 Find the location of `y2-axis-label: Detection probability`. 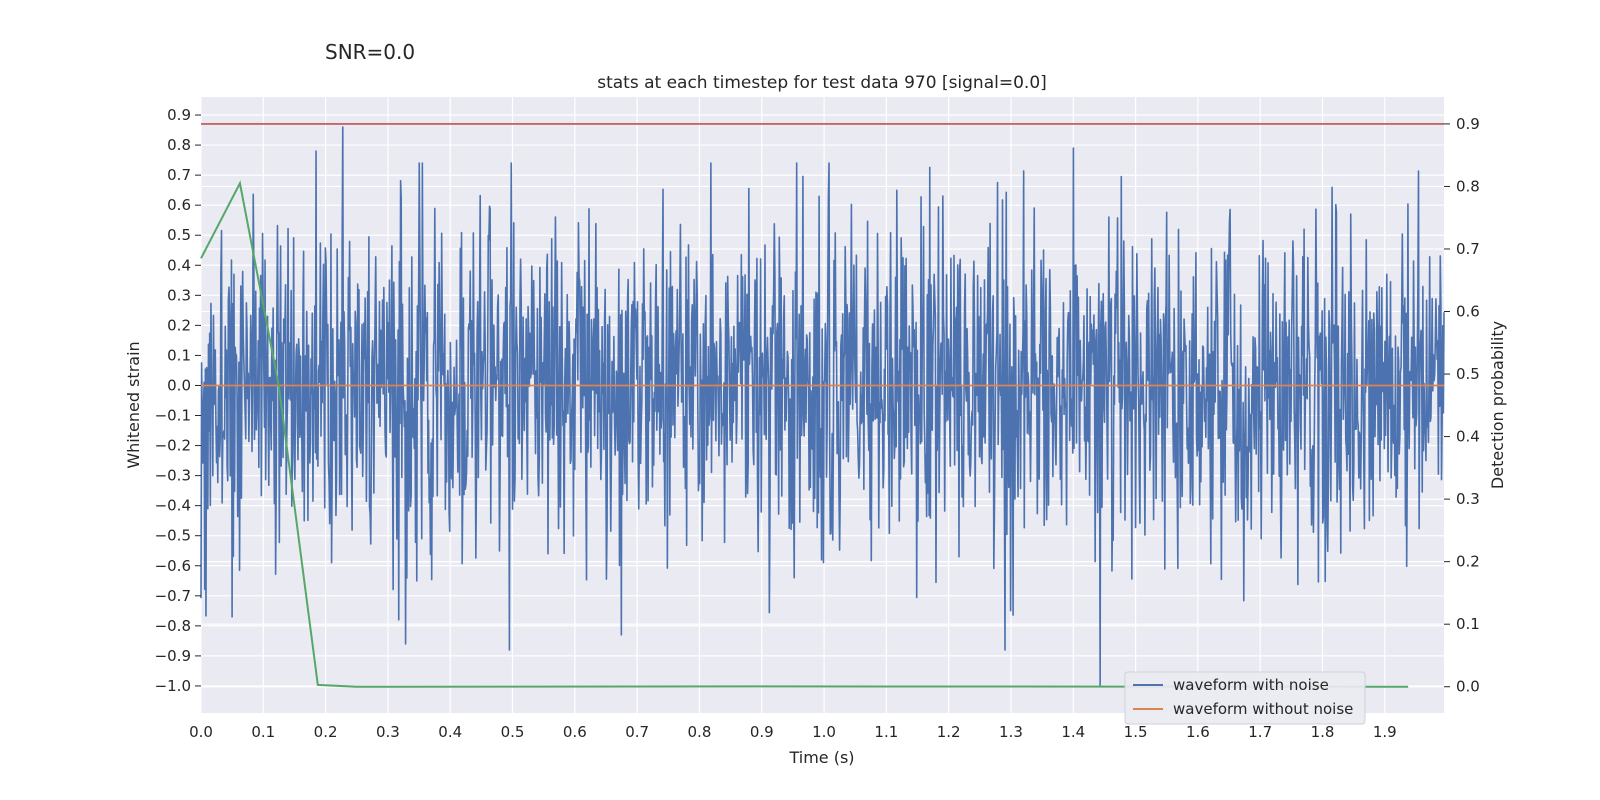

y2-axis-label: Detection probability is located at coordinates (1497, 405).